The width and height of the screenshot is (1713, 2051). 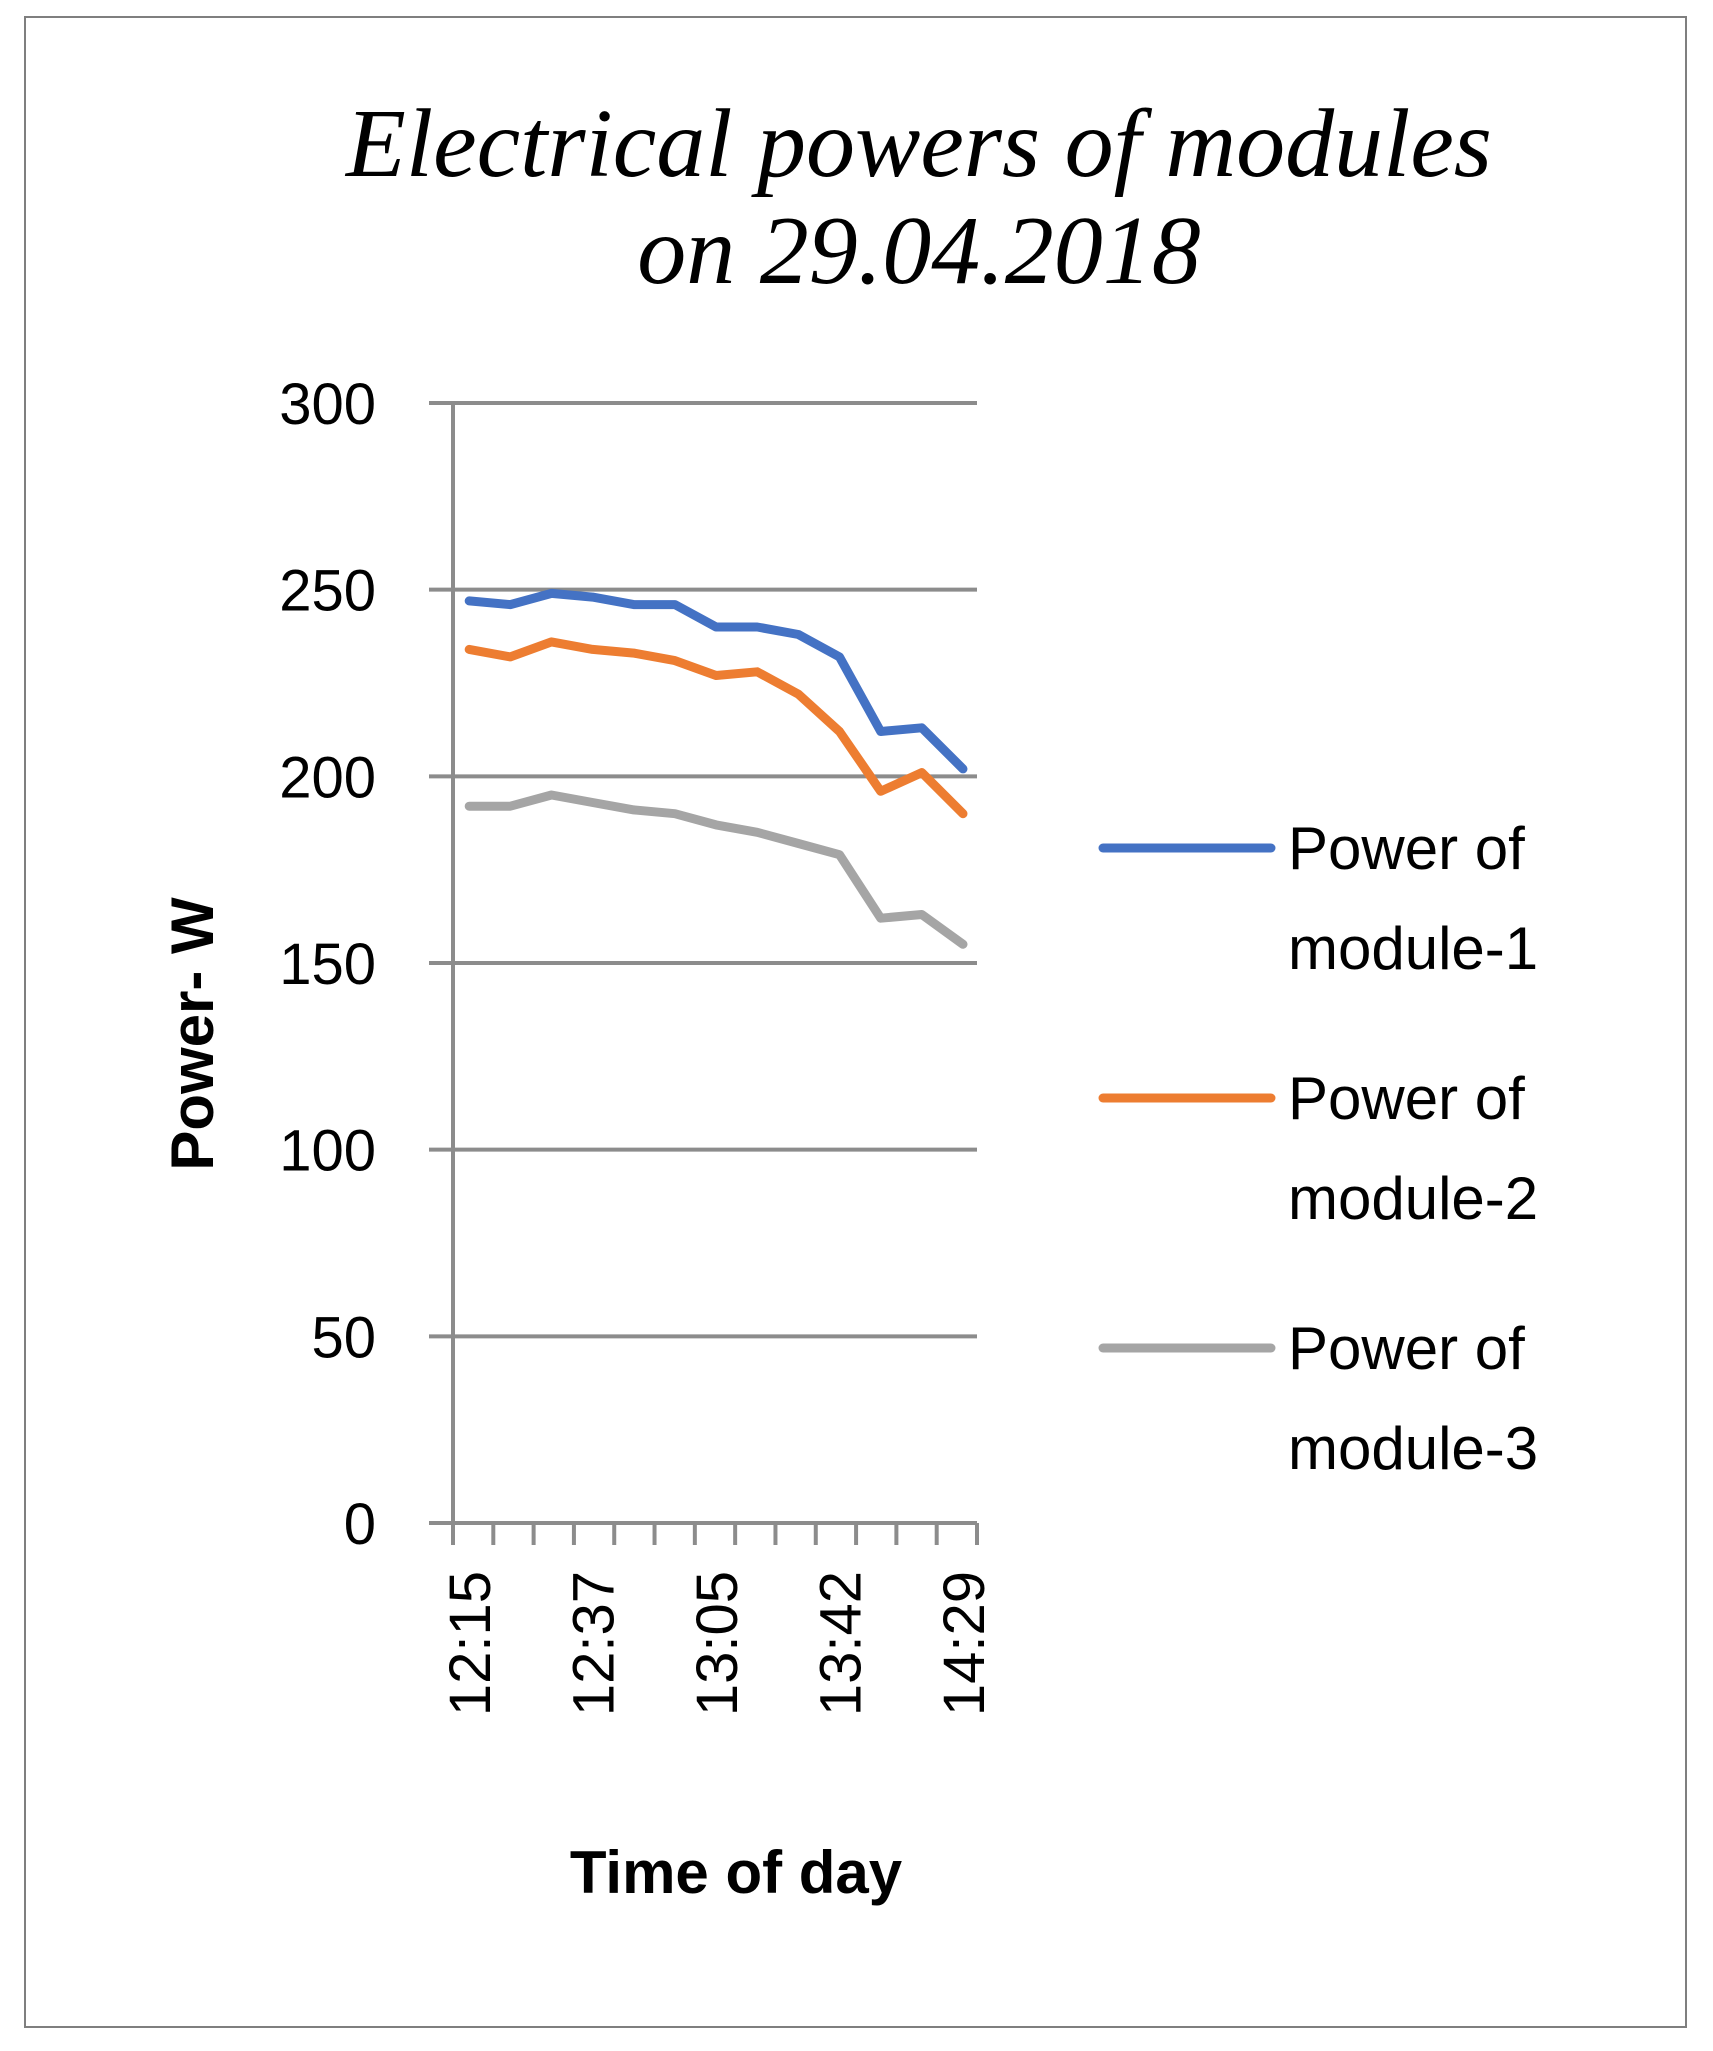 I want to click on y-tick-label: 200, so click(x=327, y=777).